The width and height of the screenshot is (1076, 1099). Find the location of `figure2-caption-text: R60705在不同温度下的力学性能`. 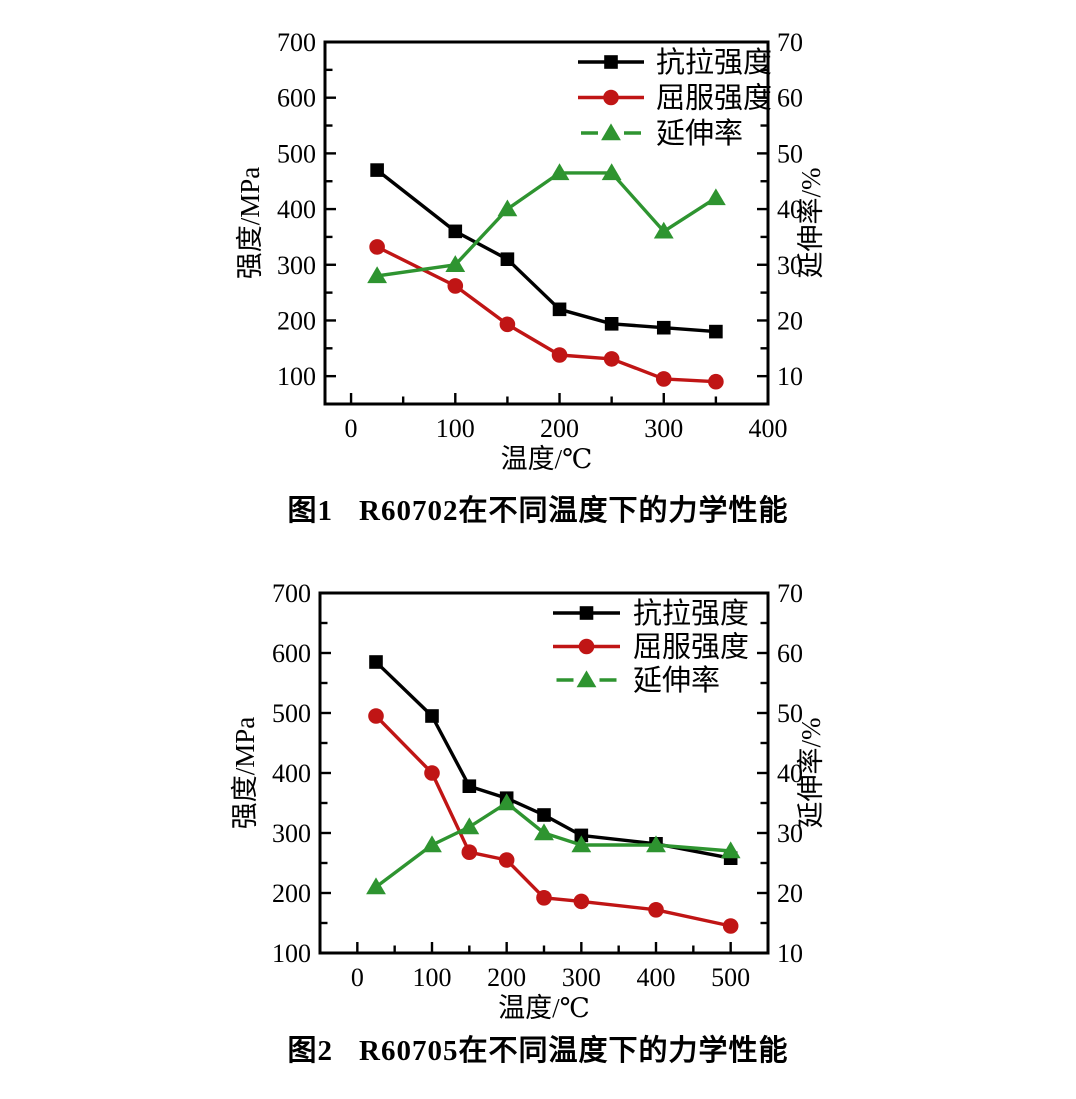

figure2-caption-text: R60705在不同温度下的力学性能 is located at coordinates (574, 1051).